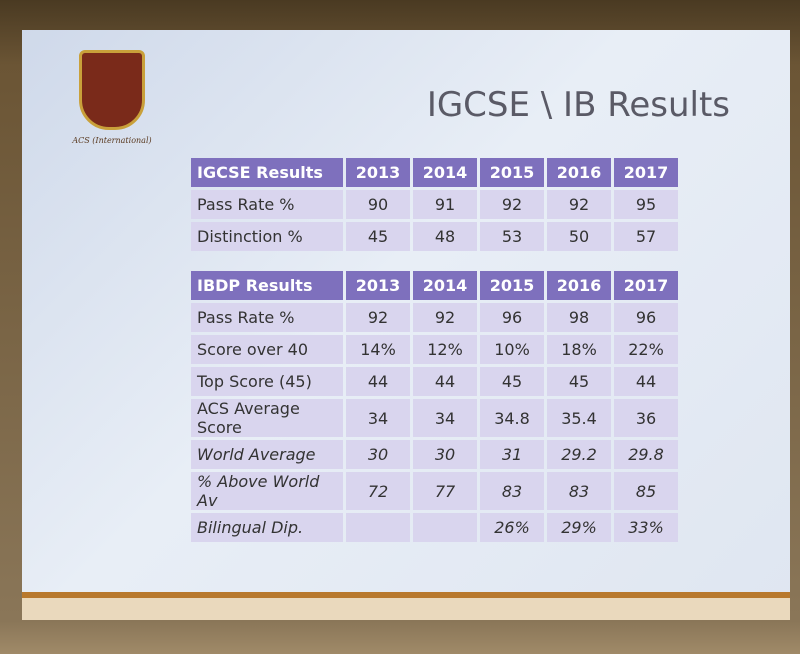 This screenshot has width=800, height=654. What do you see at coordinates (445, 204) in the screenshot?
I see `cell: 91` at bounding box center [445, 204].